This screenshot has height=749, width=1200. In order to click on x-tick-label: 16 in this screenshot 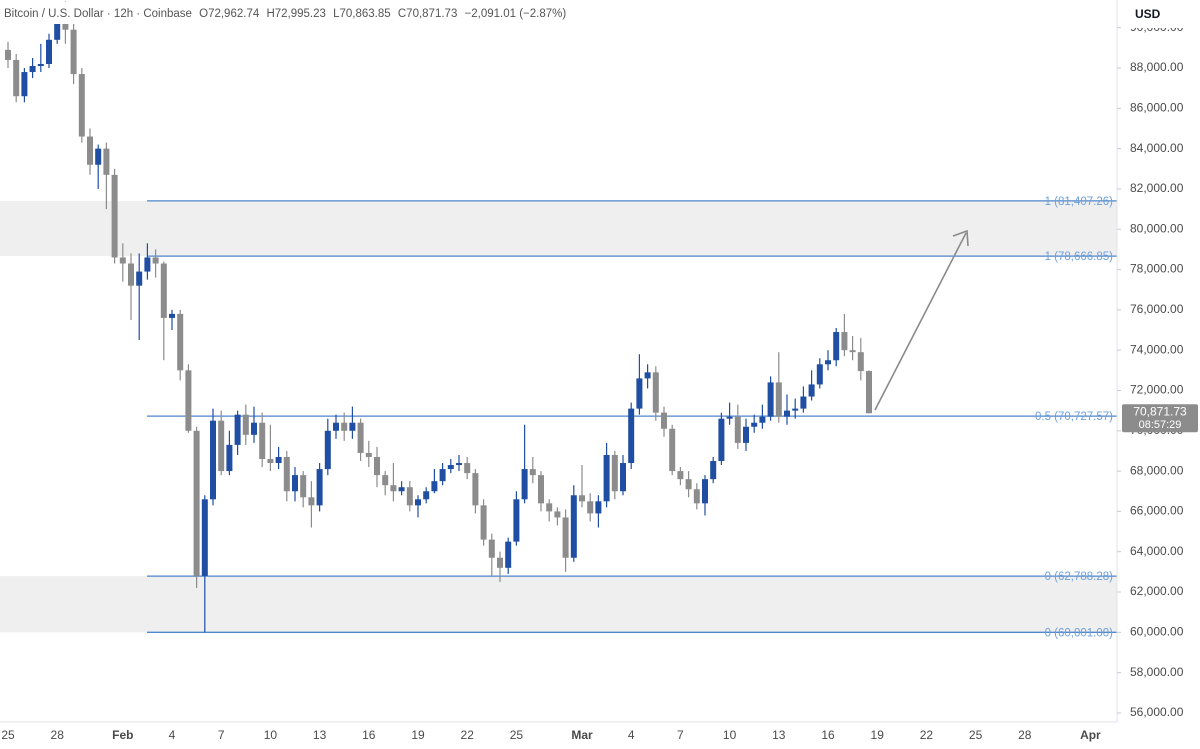, I will do `click(828, 735)`.